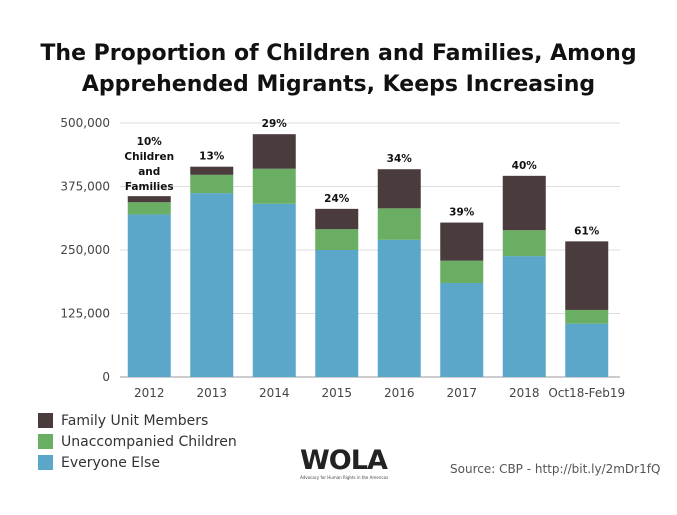 The width and height of the screenshot is (677, 515). I want to click on data-label: 40%, so click(525, 166).